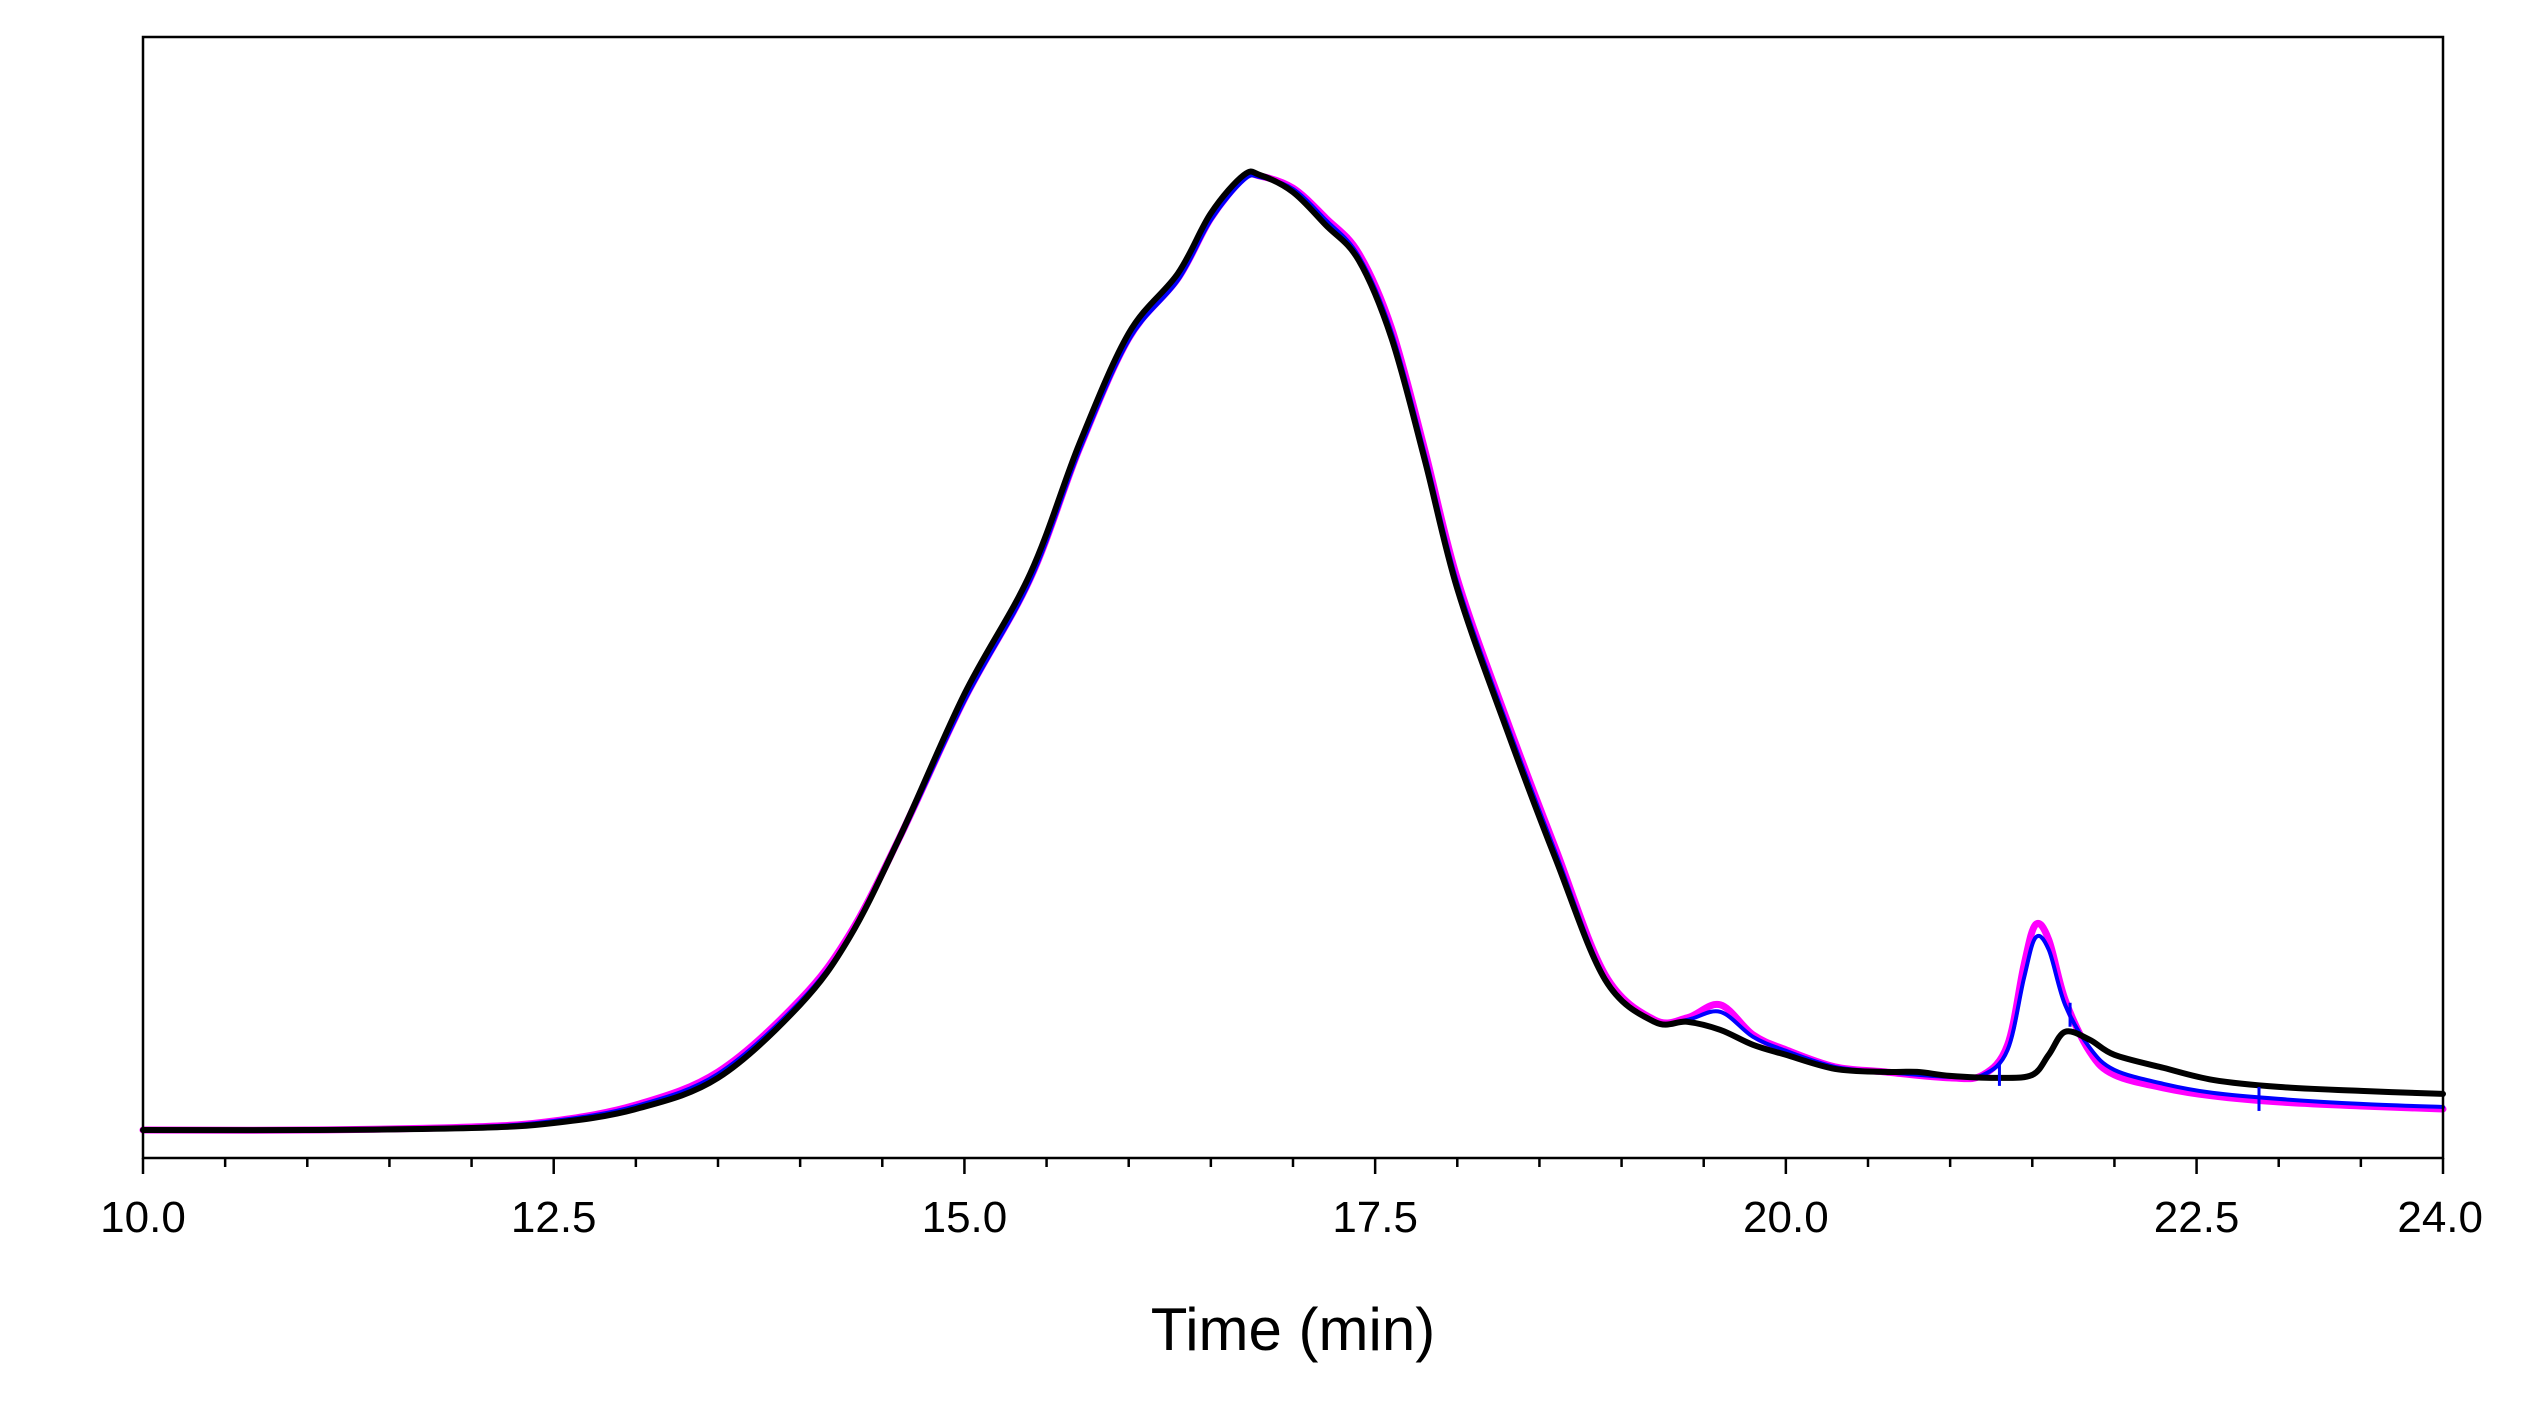  Describe the element at coordinates (2129, 1056) in the screenshot. I see `peak-markers` at that location.